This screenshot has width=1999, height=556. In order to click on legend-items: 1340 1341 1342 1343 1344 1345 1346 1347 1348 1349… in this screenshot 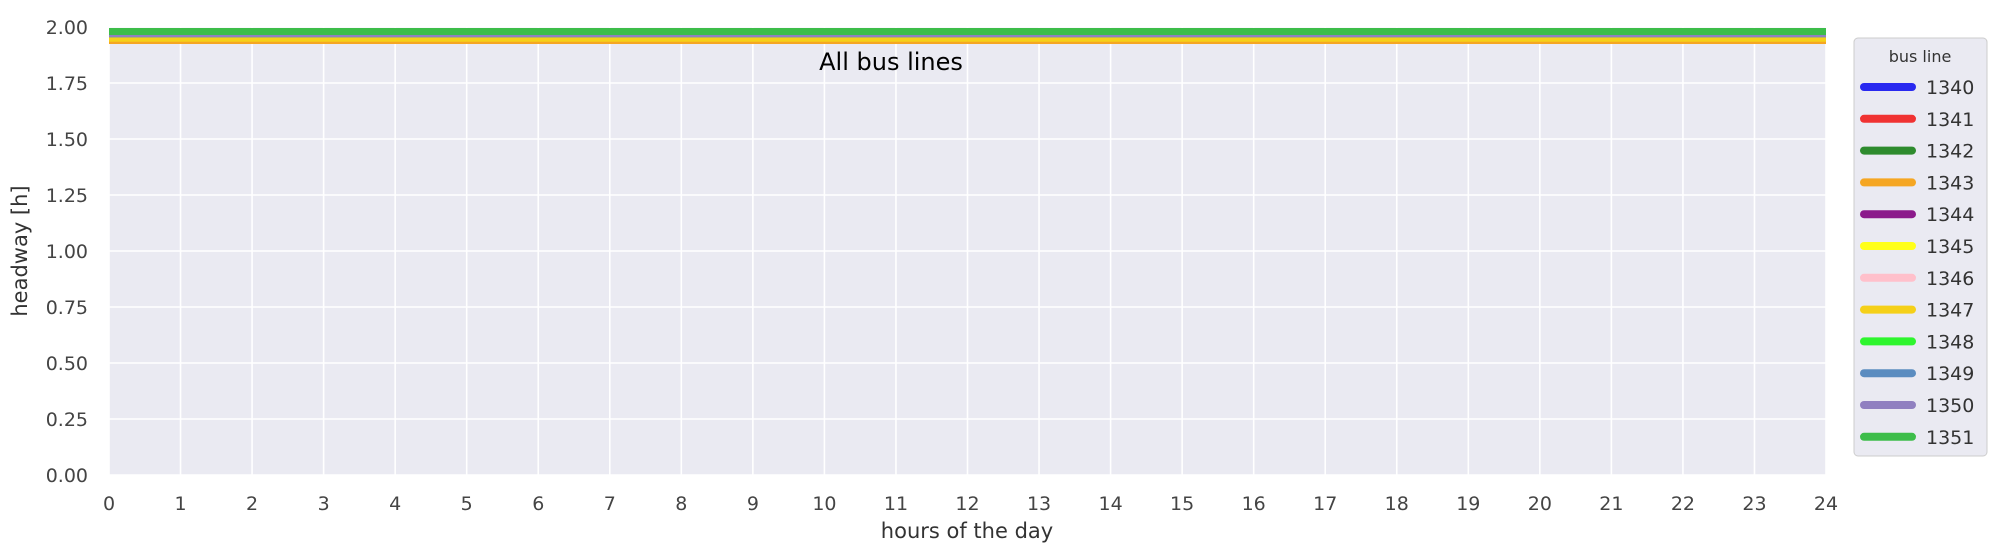, I will do `click(1917, 263)`.